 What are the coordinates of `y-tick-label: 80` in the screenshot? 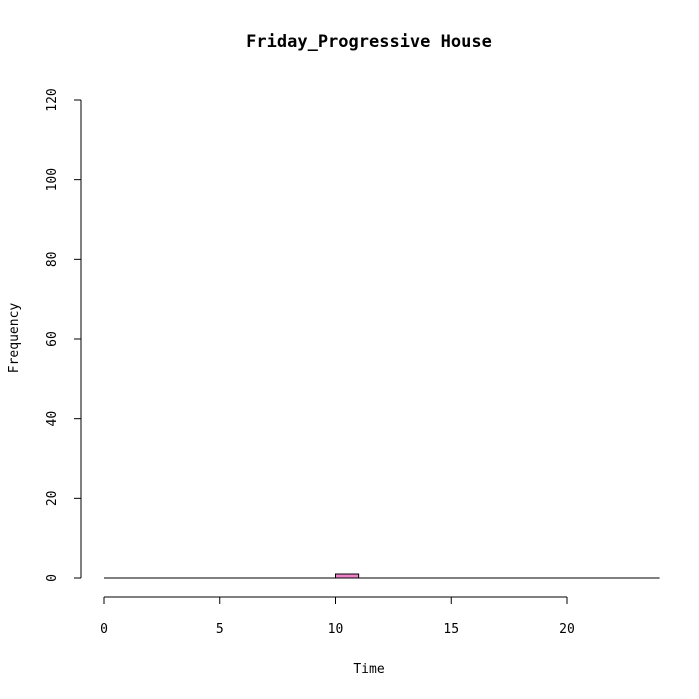 It's located at (52, 260).